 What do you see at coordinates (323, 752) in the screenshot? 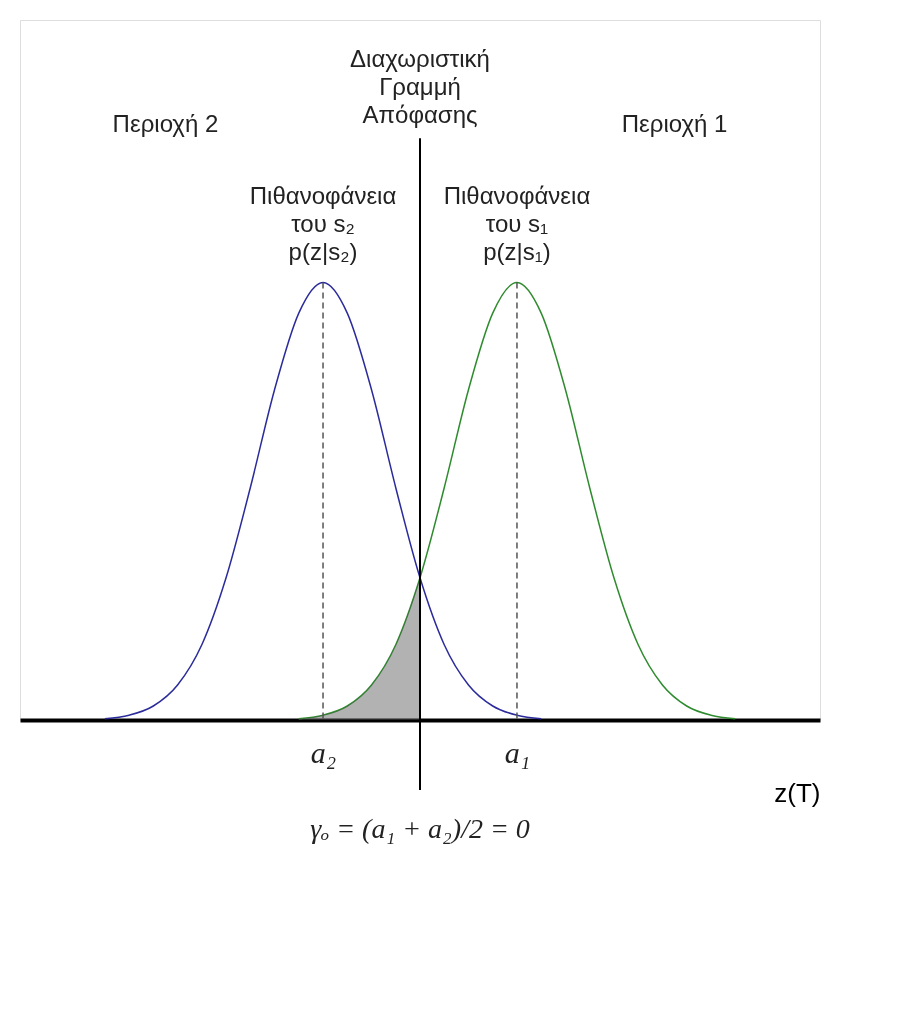
I see `x-tick-label: a₂` at bounding box center [323, 752].